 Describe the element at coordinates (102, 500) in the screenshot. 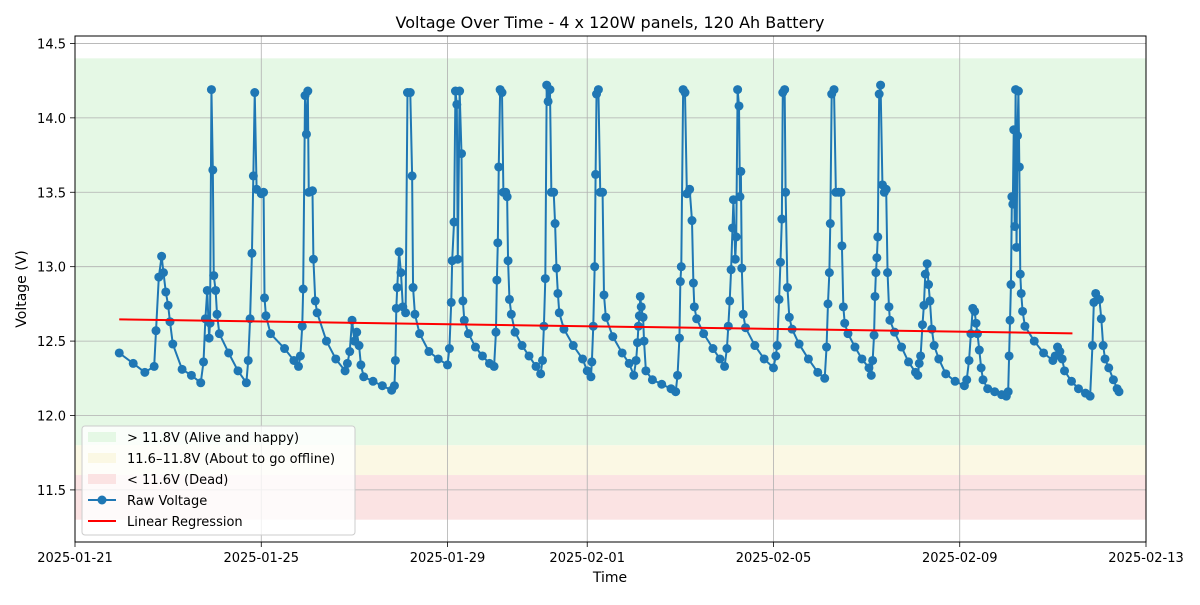

I see `legend-marker-raw` at that location.